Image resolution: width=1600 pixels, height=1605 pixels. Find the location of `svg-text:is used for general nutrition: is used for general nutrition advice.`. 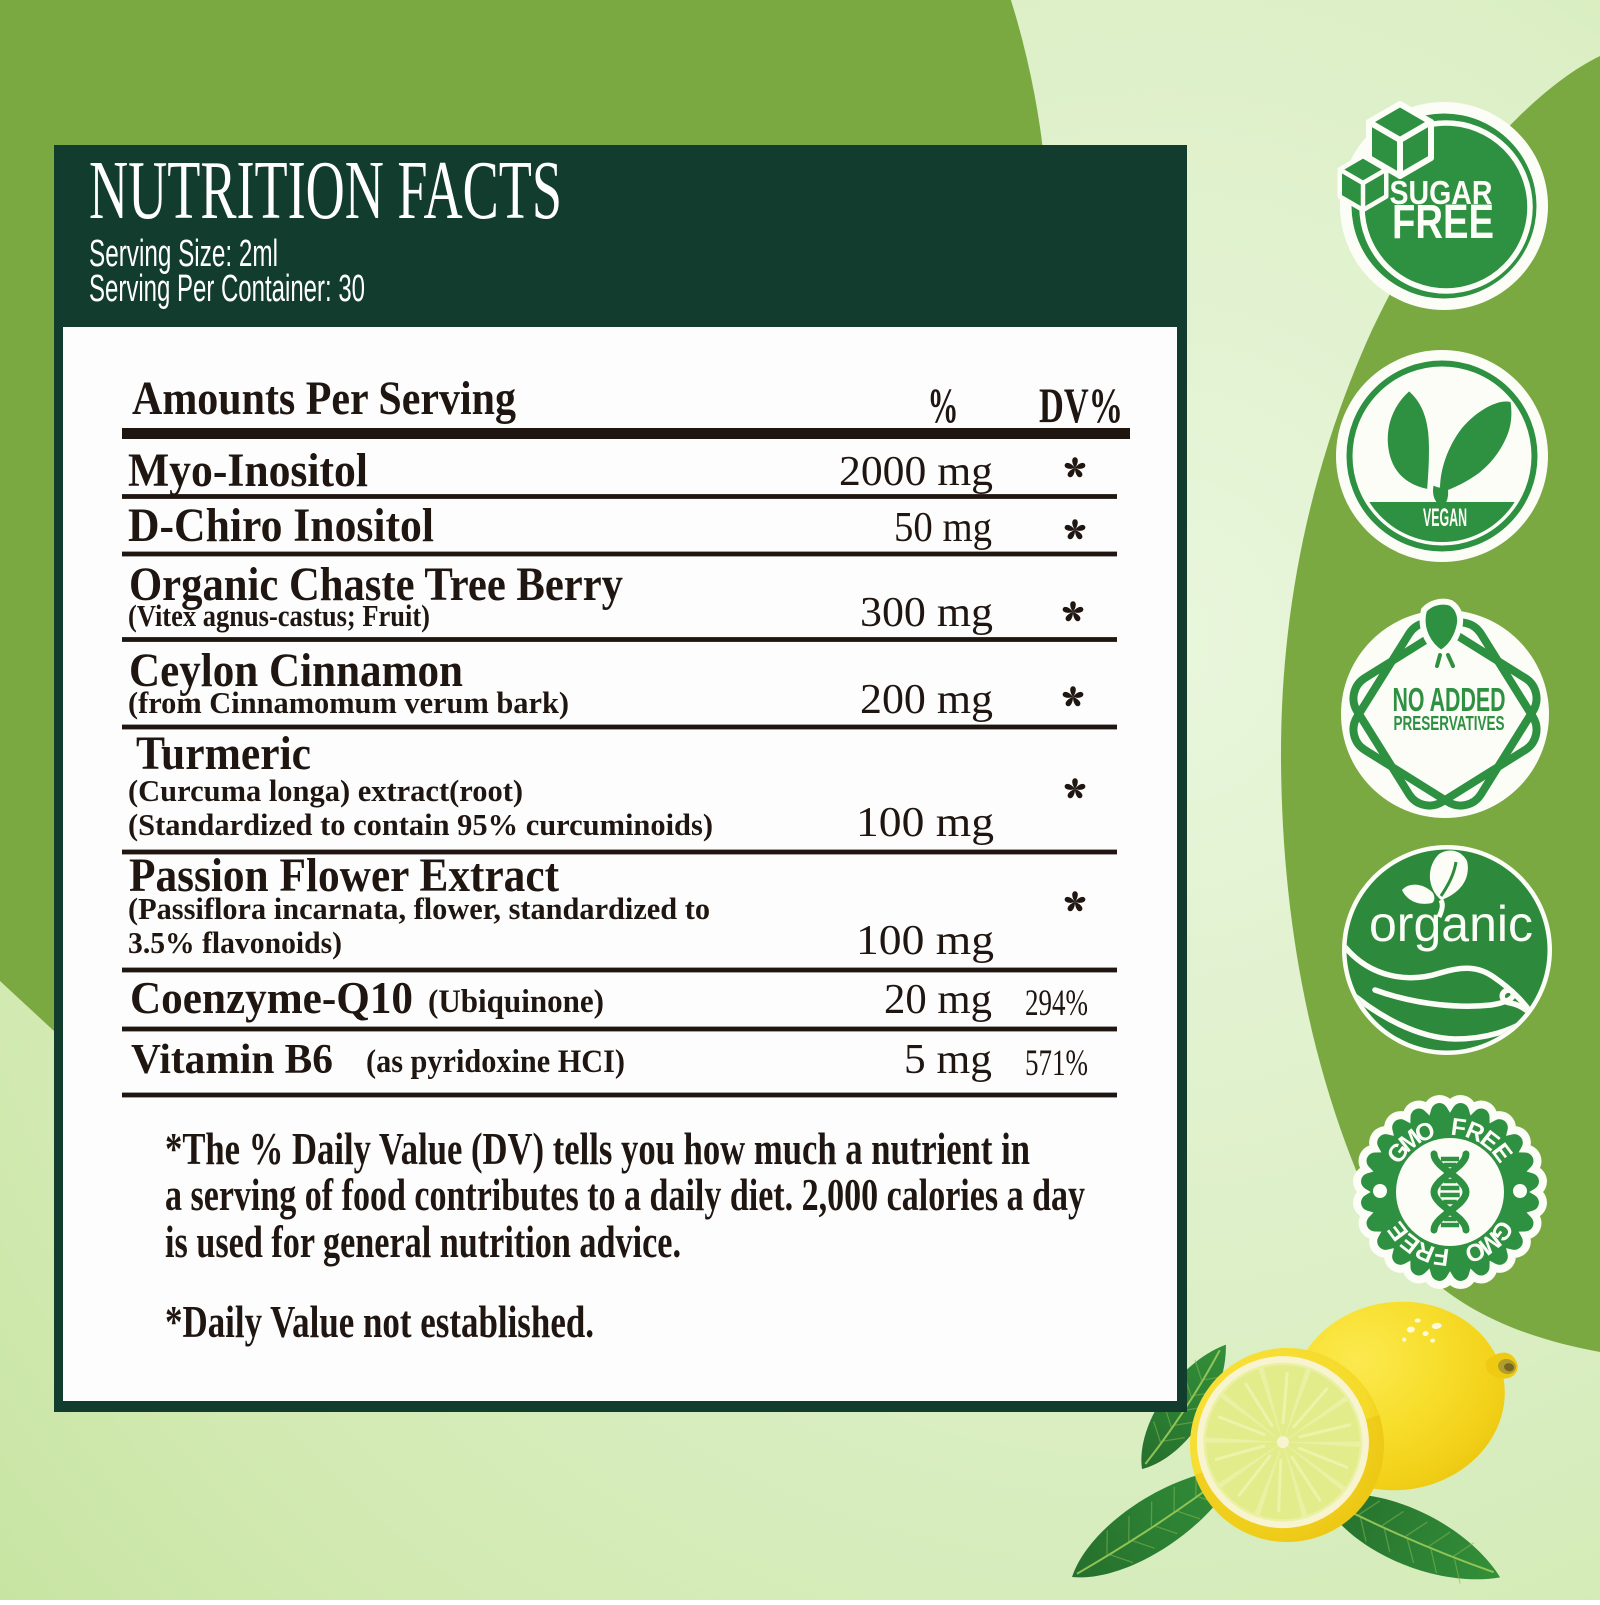

svg-text:is used for general nutrition: is used for general nutrition advice. is located at coordinates (423, 1242).